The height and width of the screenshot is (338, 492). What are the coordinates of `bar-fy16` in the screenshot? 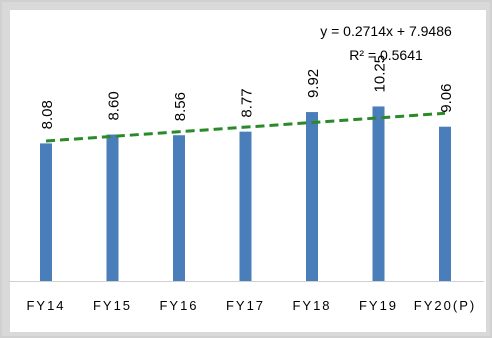 It's located at (179, 208).